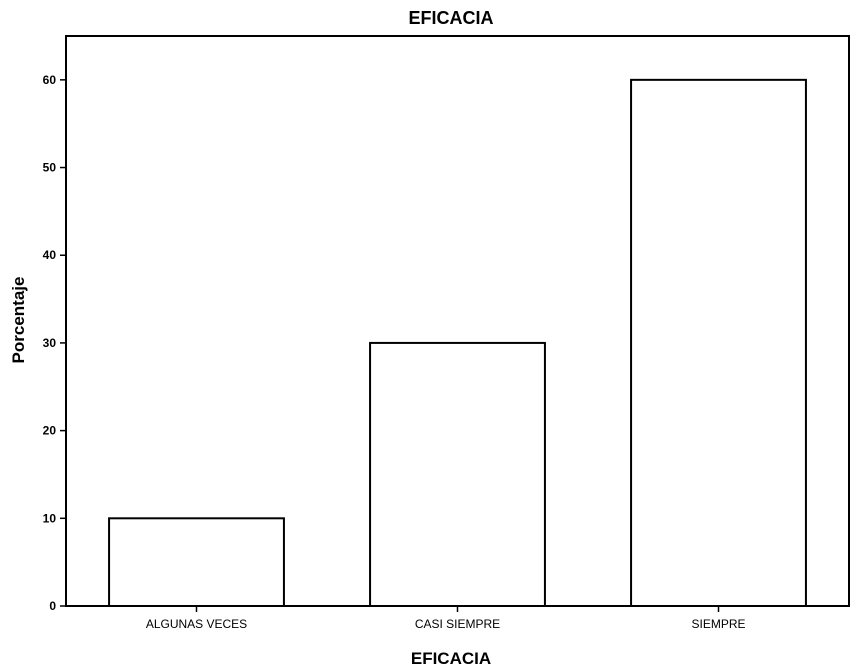  I want to click on x-axis: ALGUNAS VECES CASI SIEMPRE SIEMPRE, so click(446, 618).